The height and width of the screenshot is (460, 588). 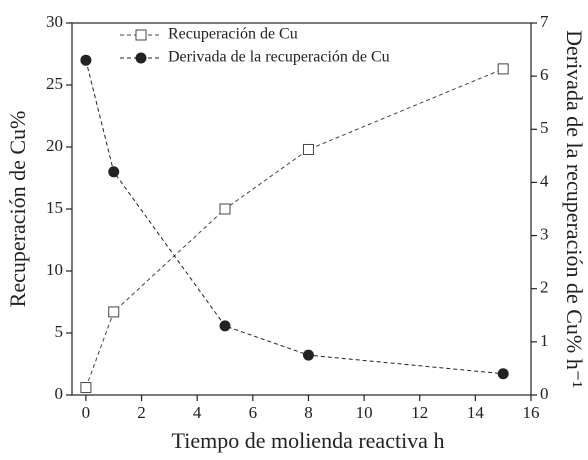 What do you see at coordinates (544, 127) in the screenshot?
I see `y2-tick-label: 5` at bounding box center [544, 127].